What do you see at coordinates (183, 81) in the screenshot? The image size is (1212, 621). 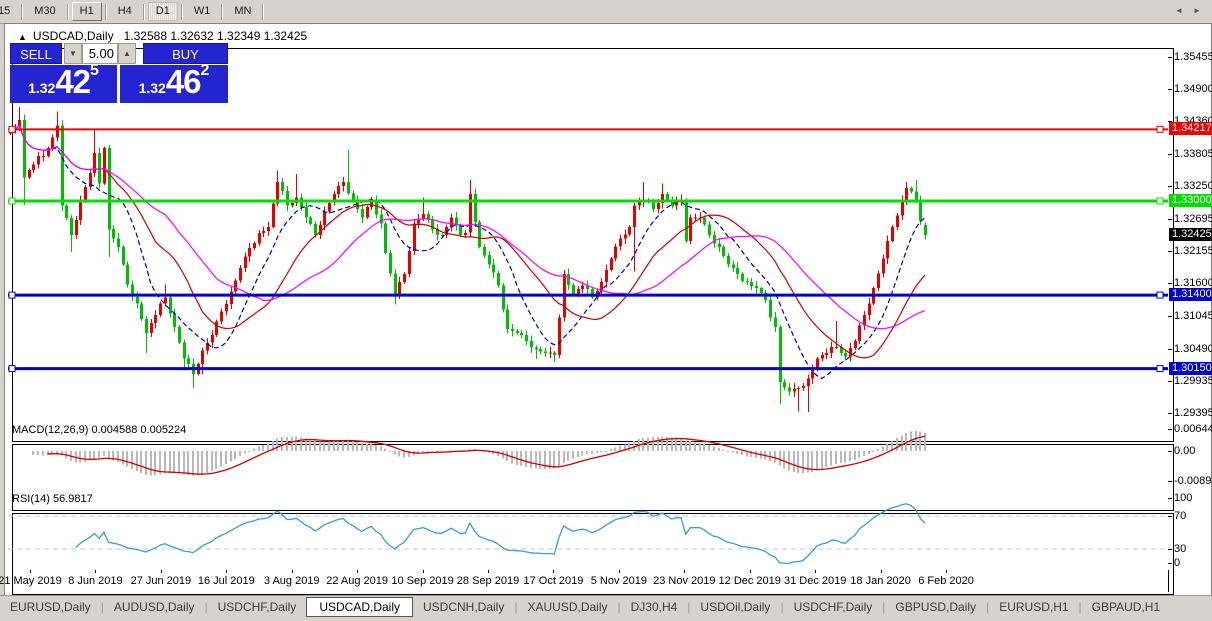 I see `buy-price-big: 46` at bounding box center [183, 81].